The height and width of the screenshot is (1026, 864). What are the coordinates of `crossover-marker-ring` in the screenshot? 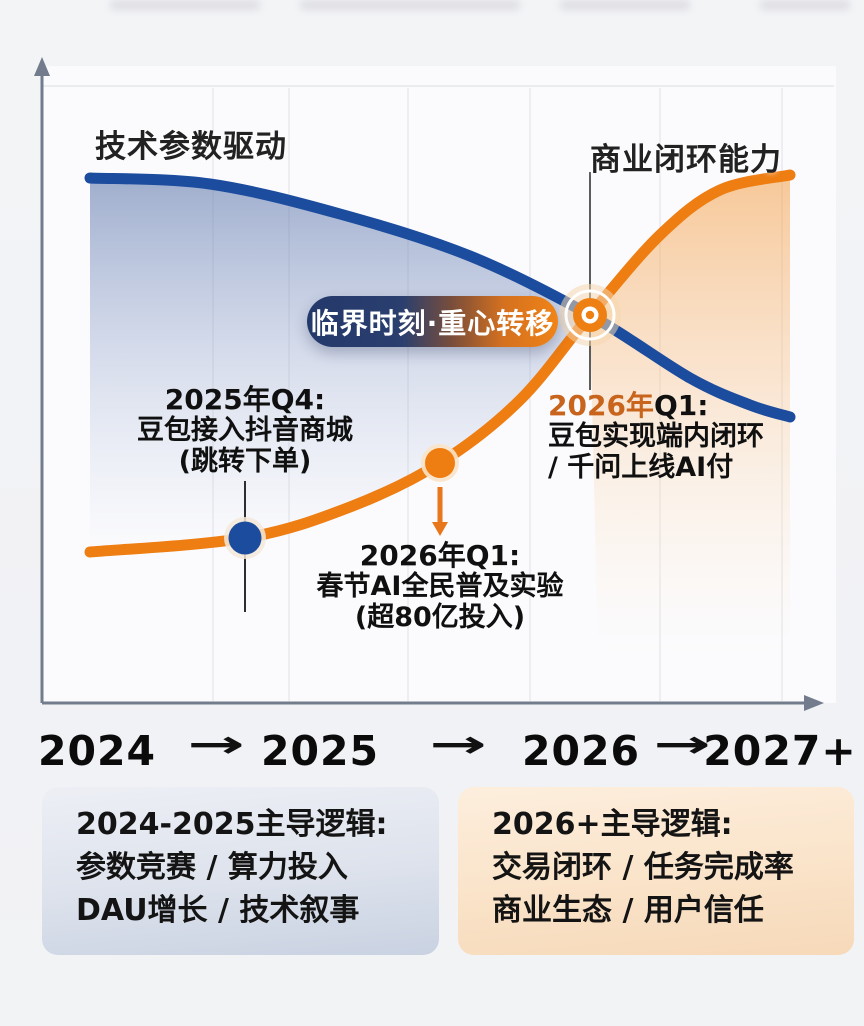 It's located at (590, 315).